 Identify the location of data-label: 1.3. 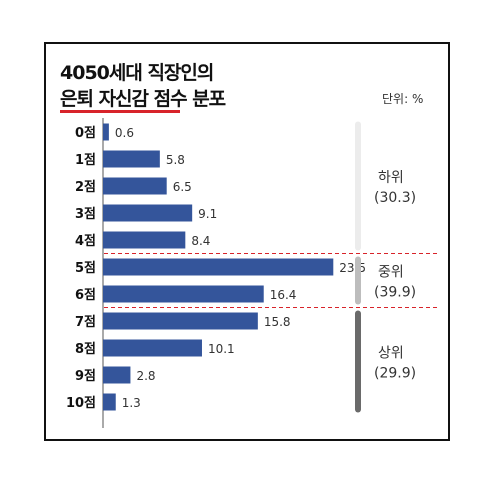
(131, 403).